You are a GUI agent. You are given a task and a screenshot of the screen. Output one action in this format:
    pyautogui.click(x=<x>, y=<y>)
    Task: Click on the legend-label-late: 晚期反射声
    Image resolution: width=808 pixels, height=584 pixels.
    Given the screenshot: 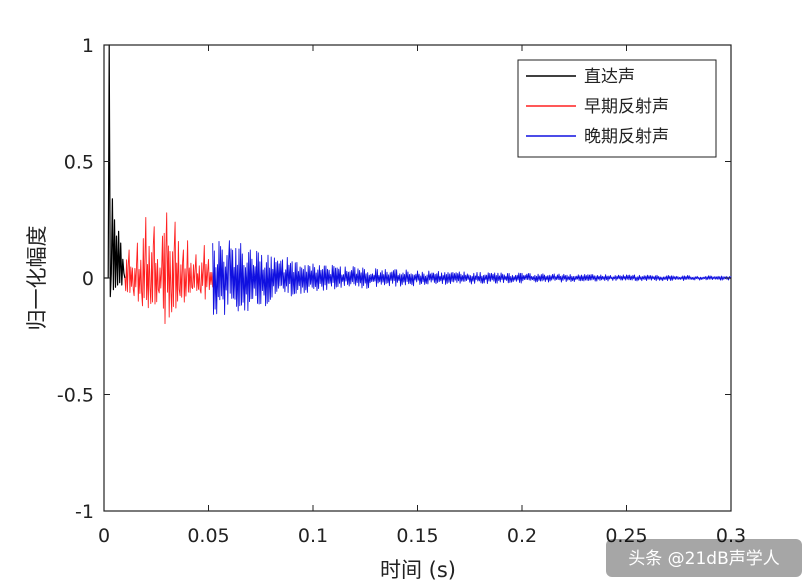 What is the action you would take?
    pyautogui.click(x=626, y=137)
    